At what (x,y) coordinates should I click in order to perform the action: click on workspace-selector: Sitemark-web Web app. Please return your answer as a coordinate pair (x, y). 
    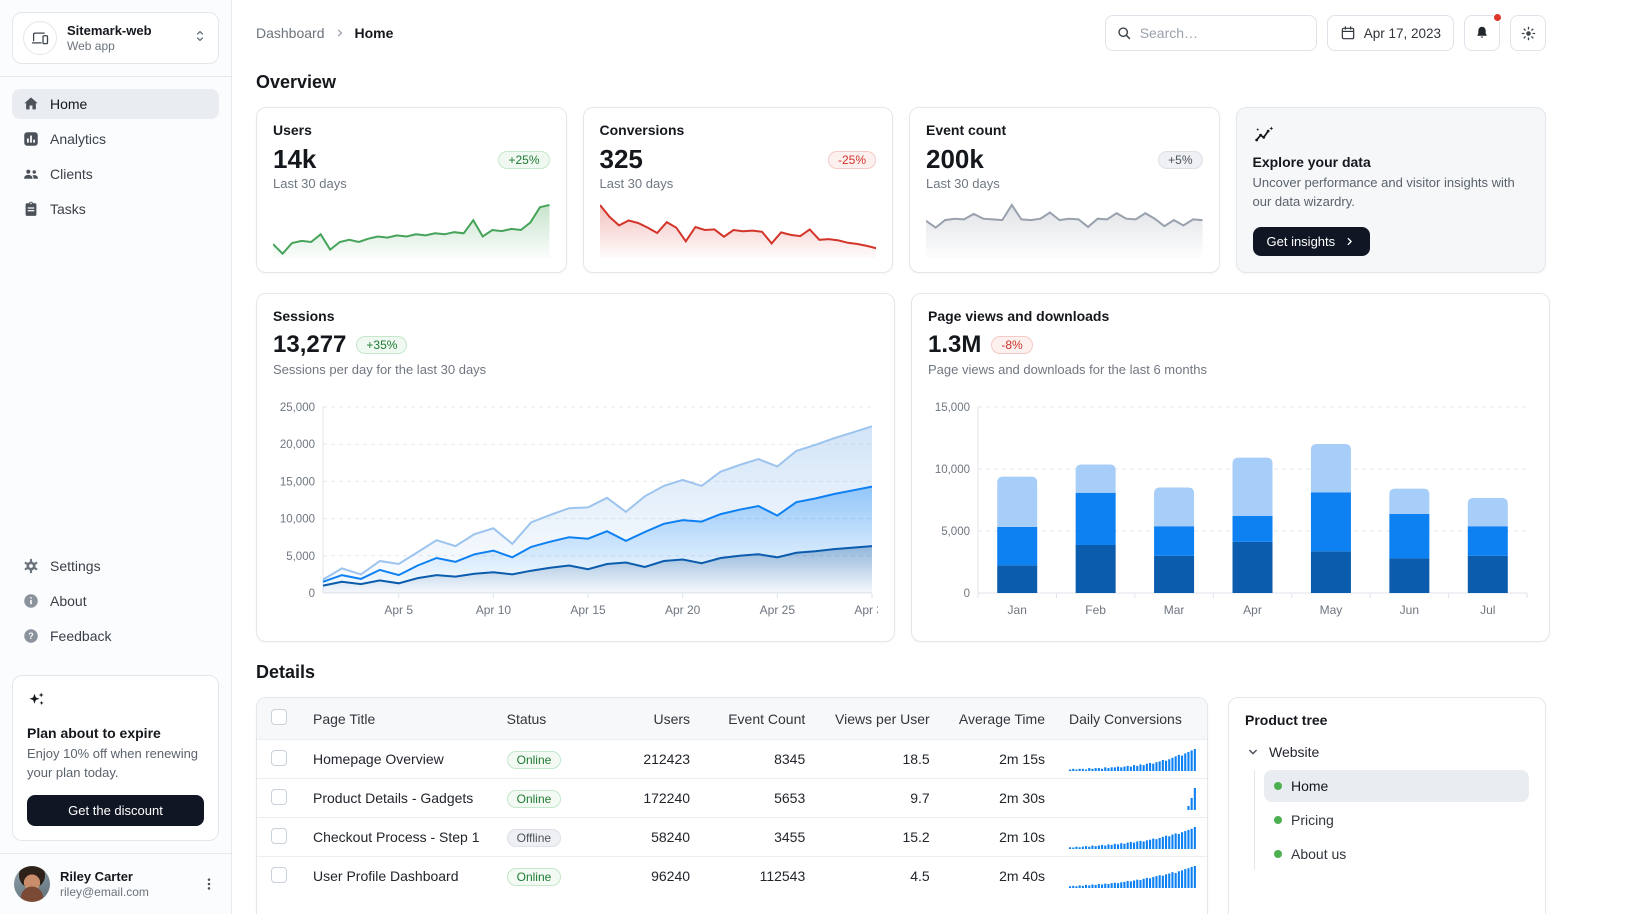
    Looking at the image, I should click on (115, 38).